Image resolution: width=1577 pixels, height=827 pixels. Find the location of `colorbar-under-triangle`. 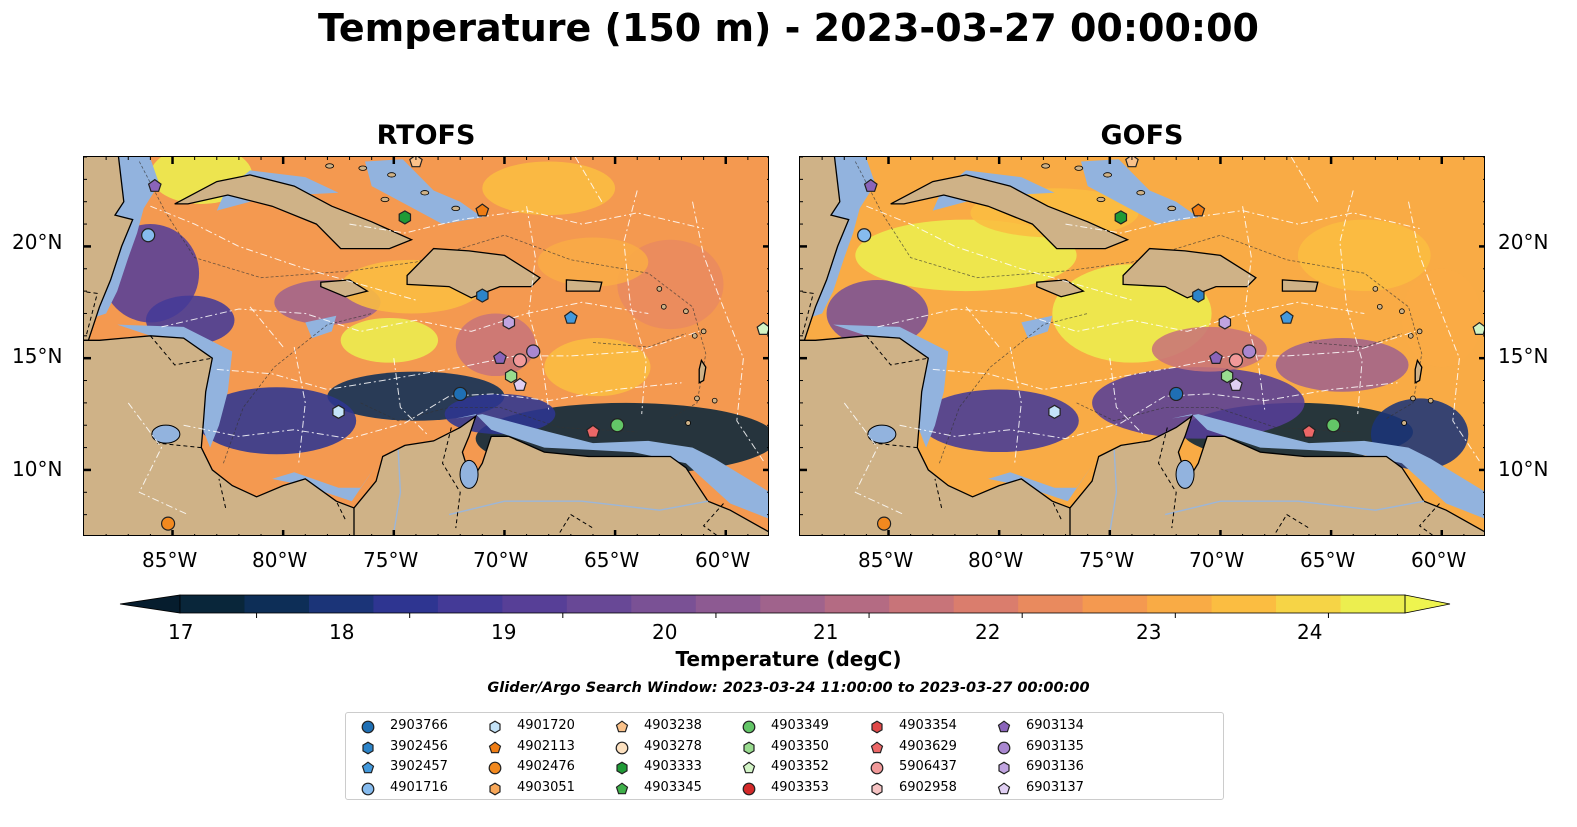

colorbar-under-triangle is located at coordinates (150, 604).